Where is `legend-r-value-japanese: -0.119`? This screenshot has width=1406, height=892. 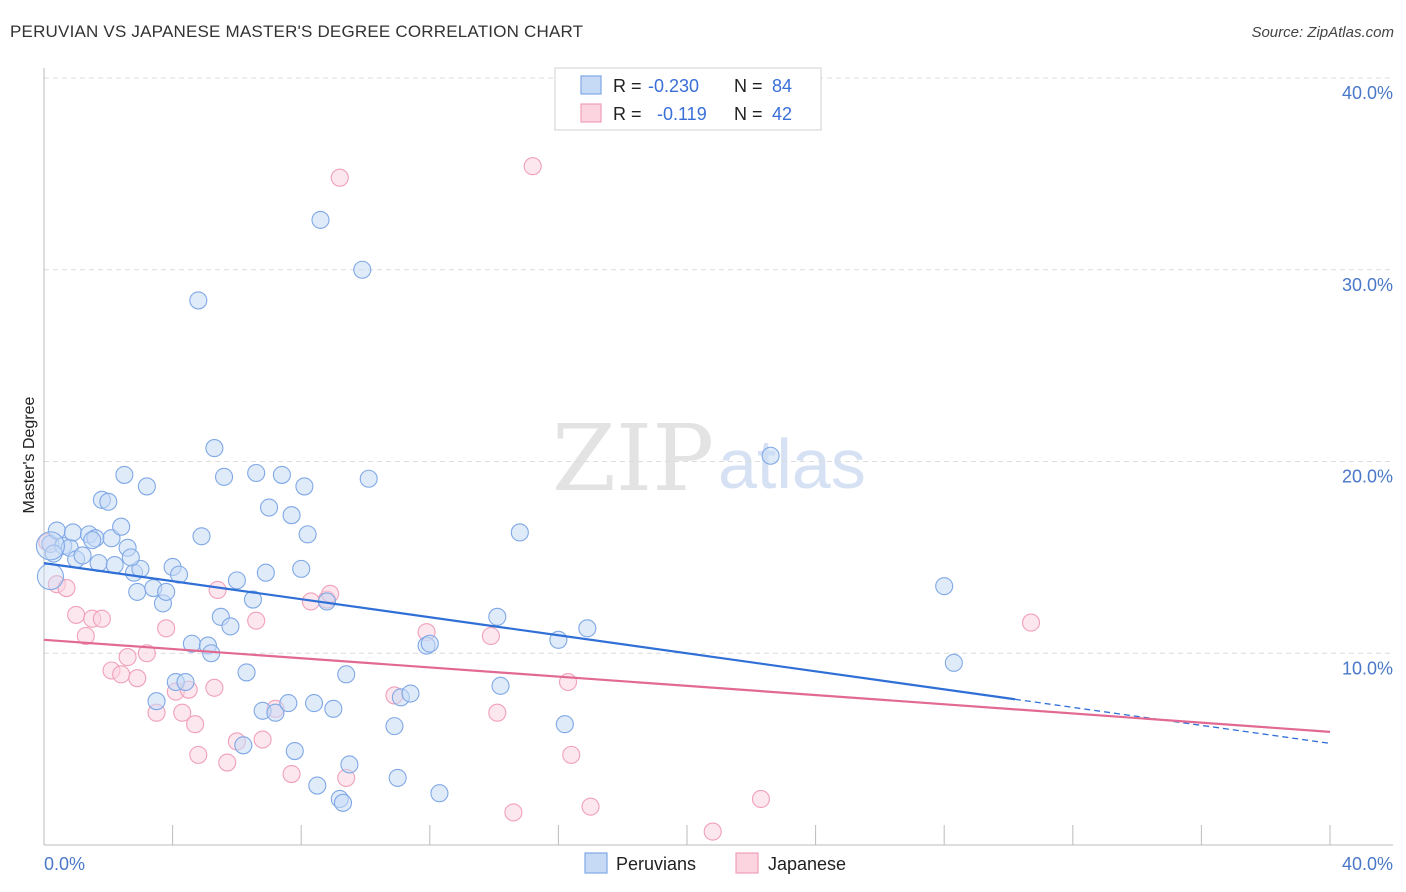 legend-r-value-japanese: -0.119 is located at coordinates (682, 114).